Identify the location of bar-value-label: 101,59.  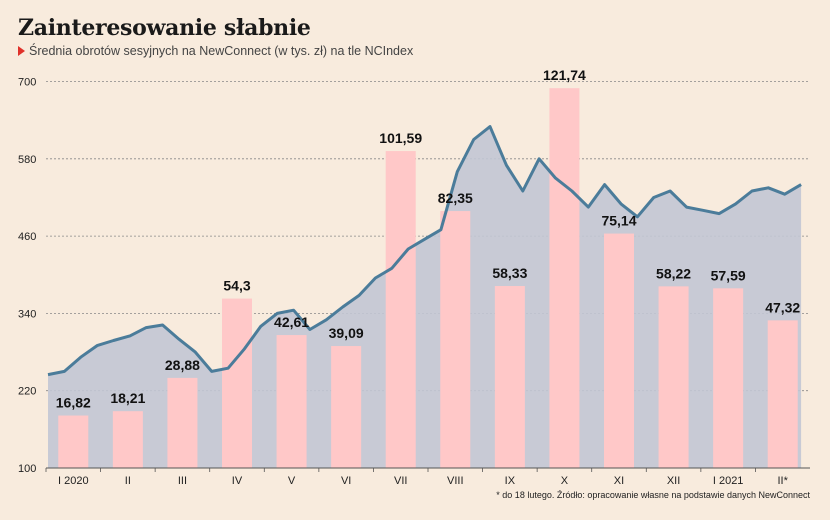
(400, 138).